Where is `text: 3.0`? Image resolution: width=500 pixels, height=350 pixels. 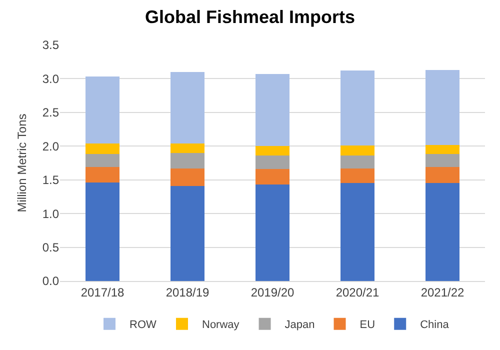
text: 3.0 is located at coordinates (50, 79).